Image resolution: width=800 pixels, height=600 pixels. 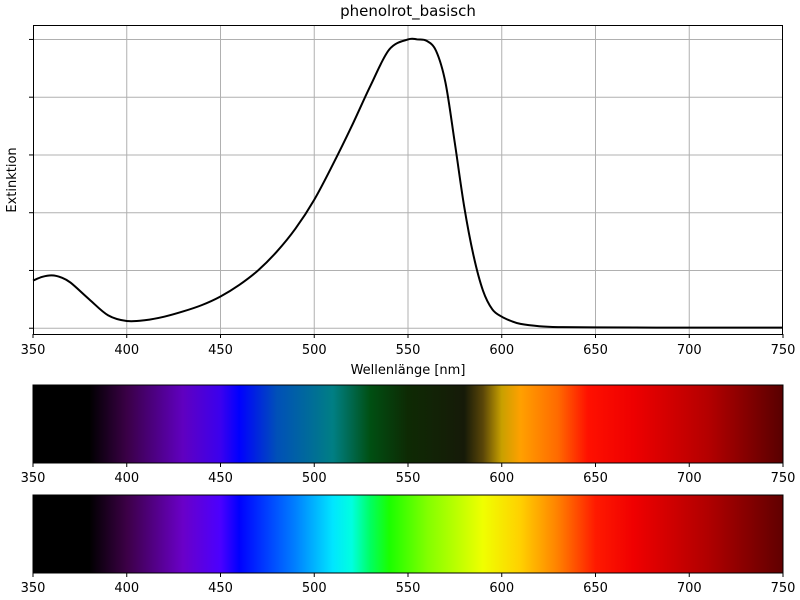 What do you see at coordinates (12, 179) in the screenshot?
I see `y-axis-label: Extinktion` at bounding box center [12, 179].